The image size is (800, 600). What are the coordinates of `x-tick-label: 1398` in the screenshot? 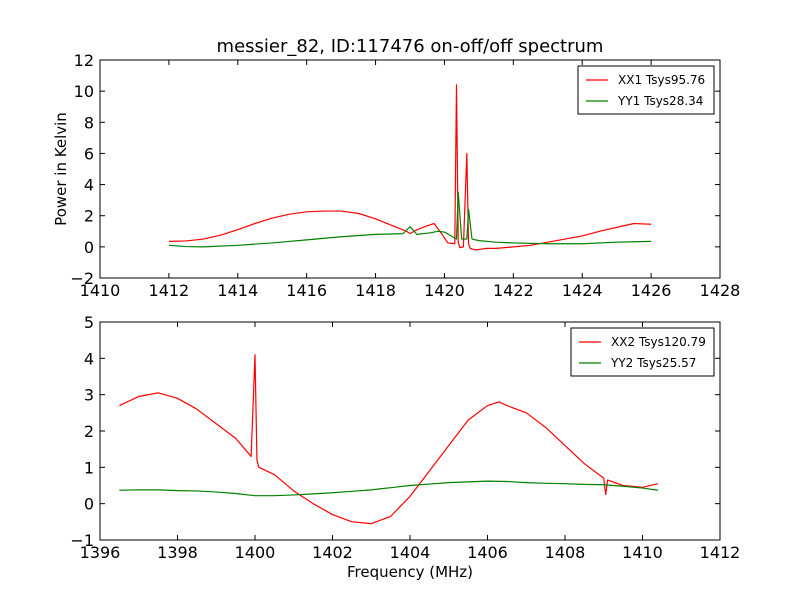 It's located at (177, 552).